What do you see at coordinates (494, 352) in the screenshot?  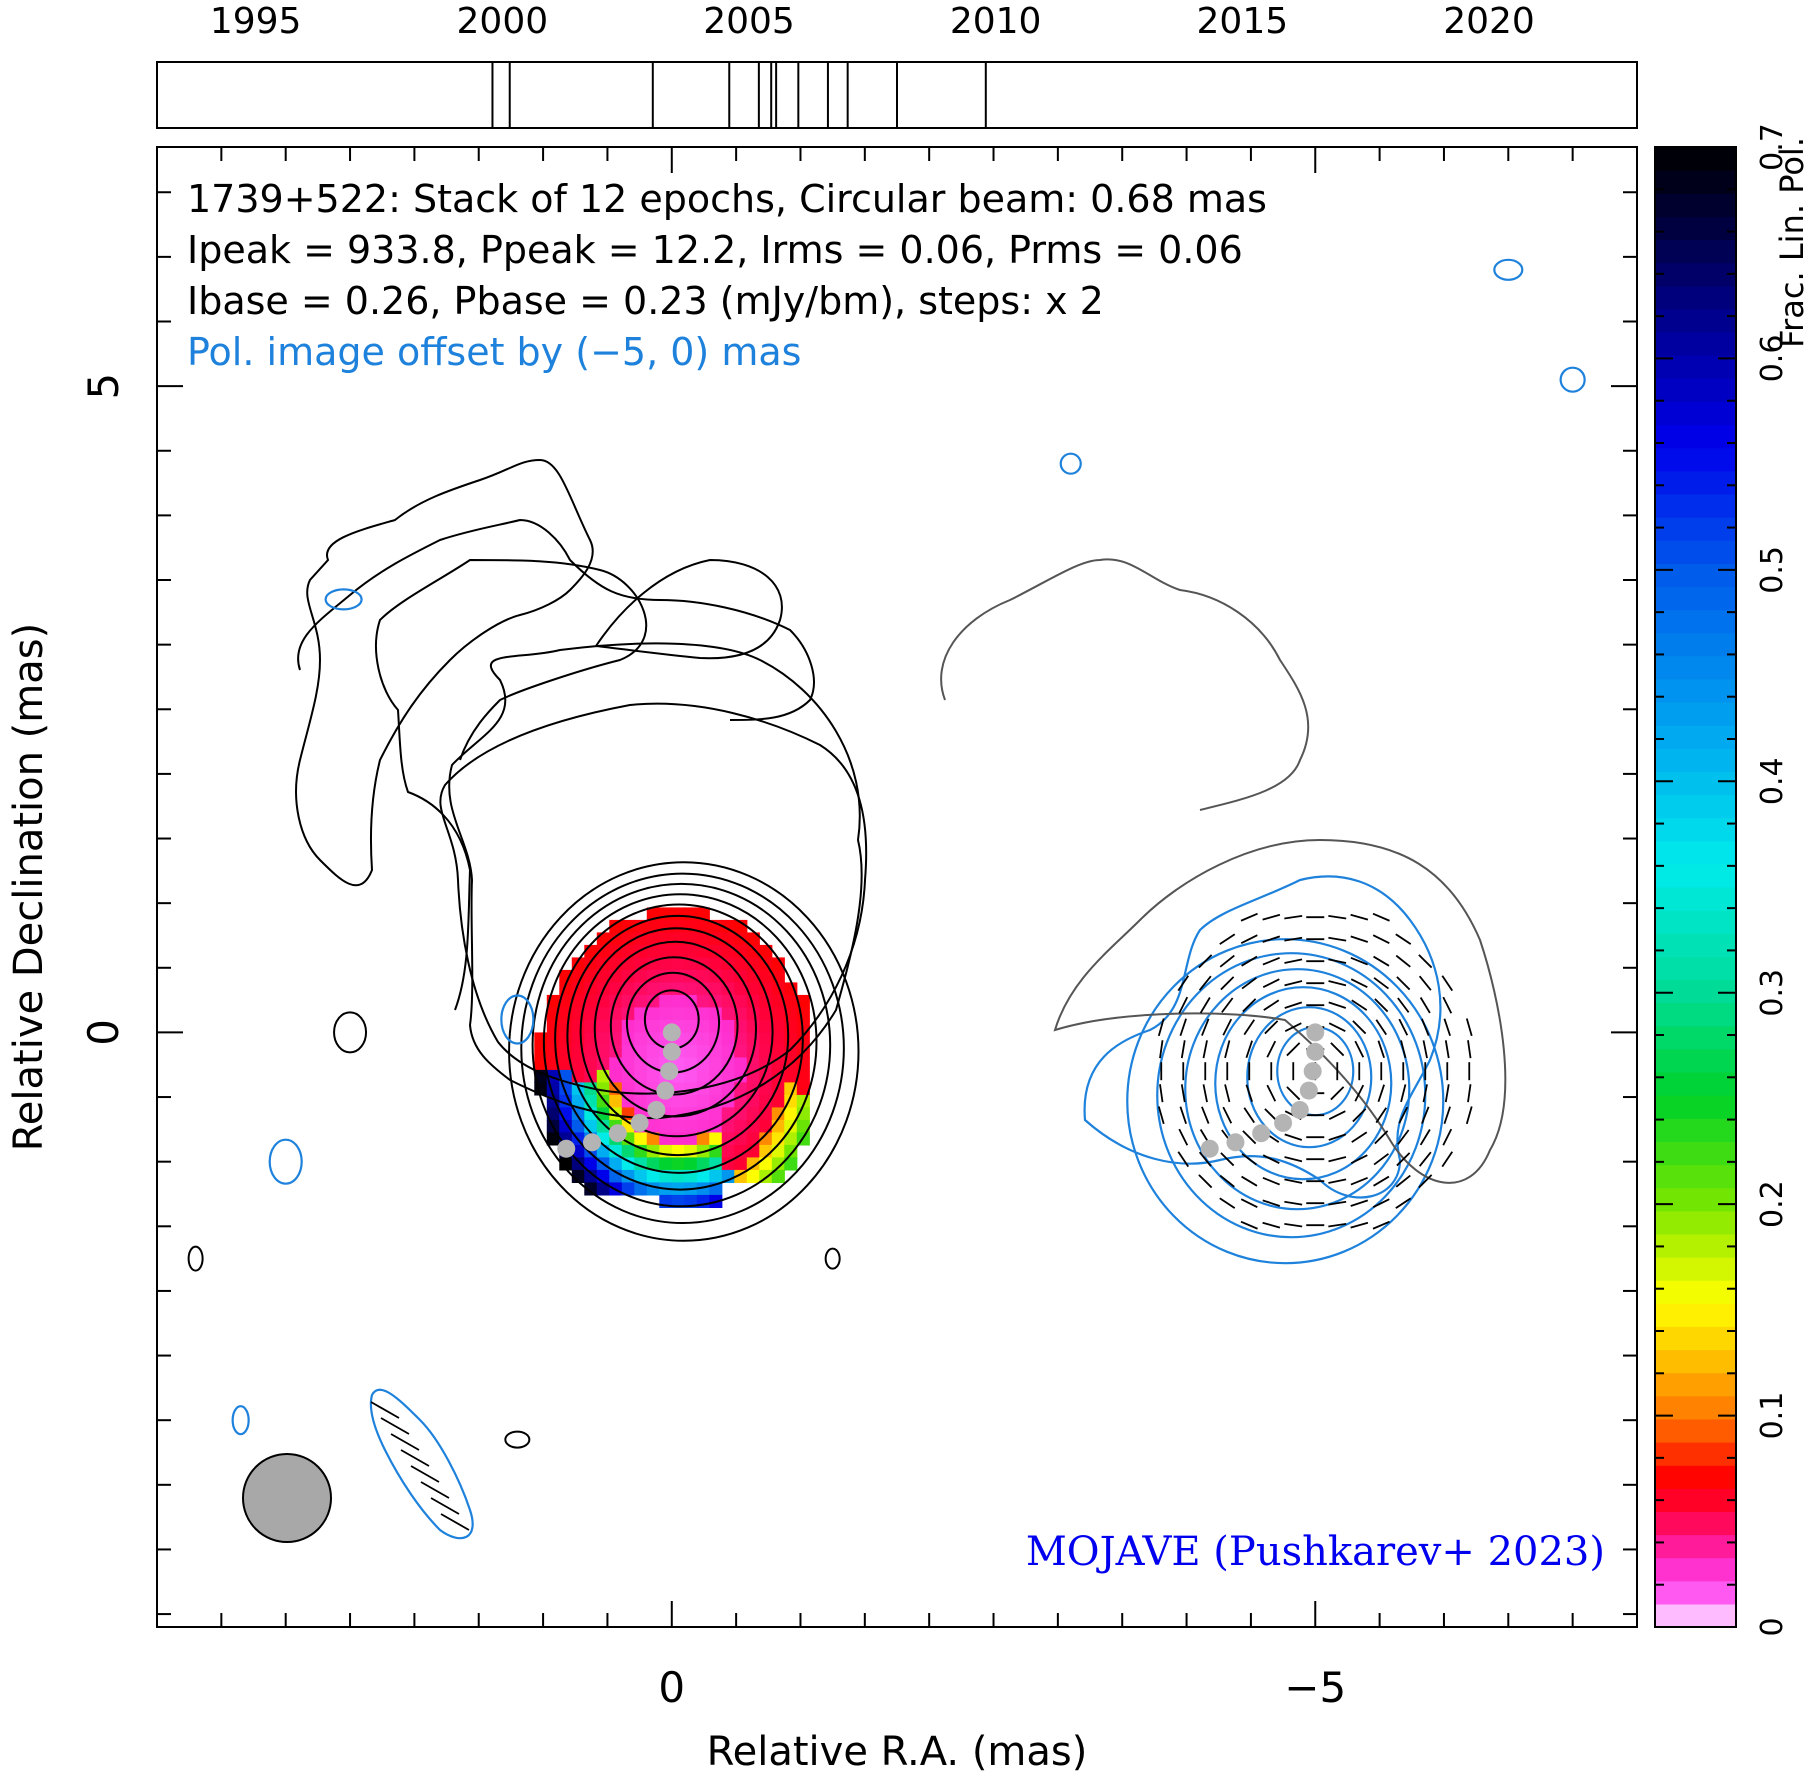 I see `offset-note: Pol. image offset by (−5, 0) mas` at bounding box center [494, 352].